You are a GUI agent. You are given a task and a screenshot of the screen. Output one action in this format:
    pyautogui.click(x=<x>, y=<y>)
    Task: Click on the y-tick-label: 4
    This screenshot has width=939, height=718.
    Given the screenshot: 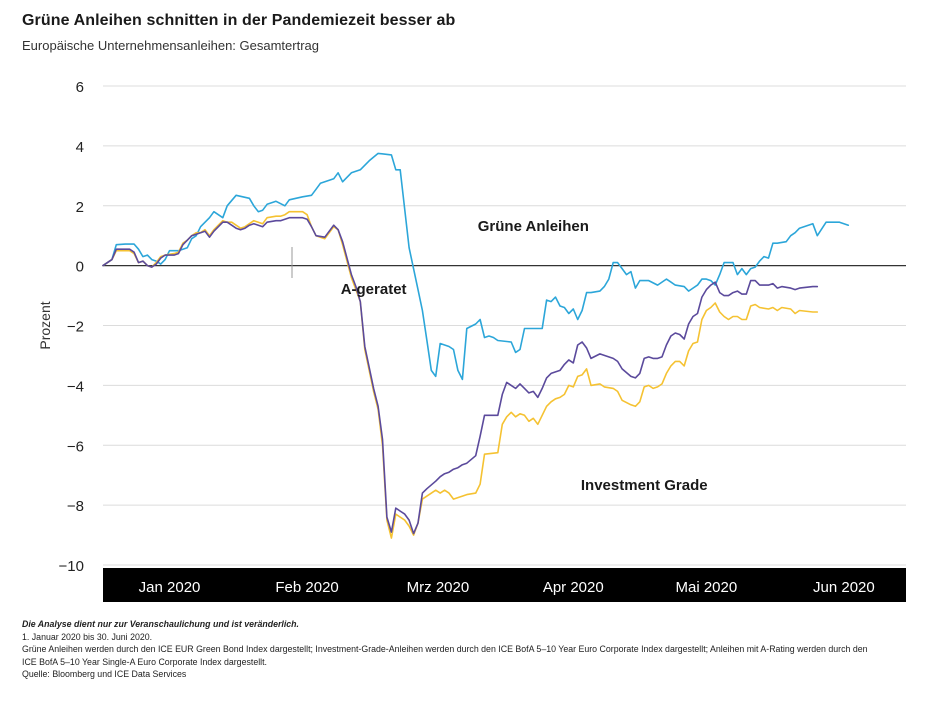 What is the action you would take?
    pyautogui.click(x=80, y=147)
    